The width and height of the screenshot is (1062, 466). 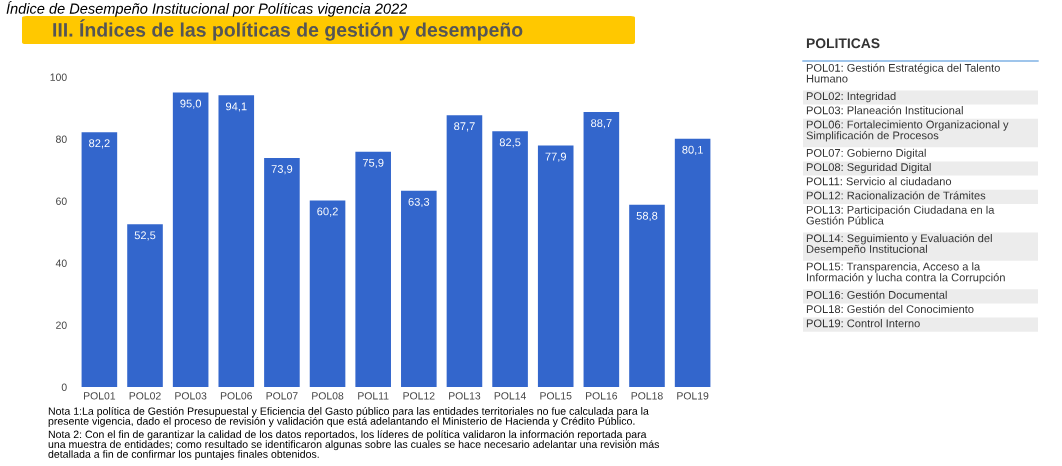 What do you see at coordinates (903, 73) in the screenshot?
I see `text: POL01: Gestión Estratégica del Talento Humano` at bounding box center [903, 73].